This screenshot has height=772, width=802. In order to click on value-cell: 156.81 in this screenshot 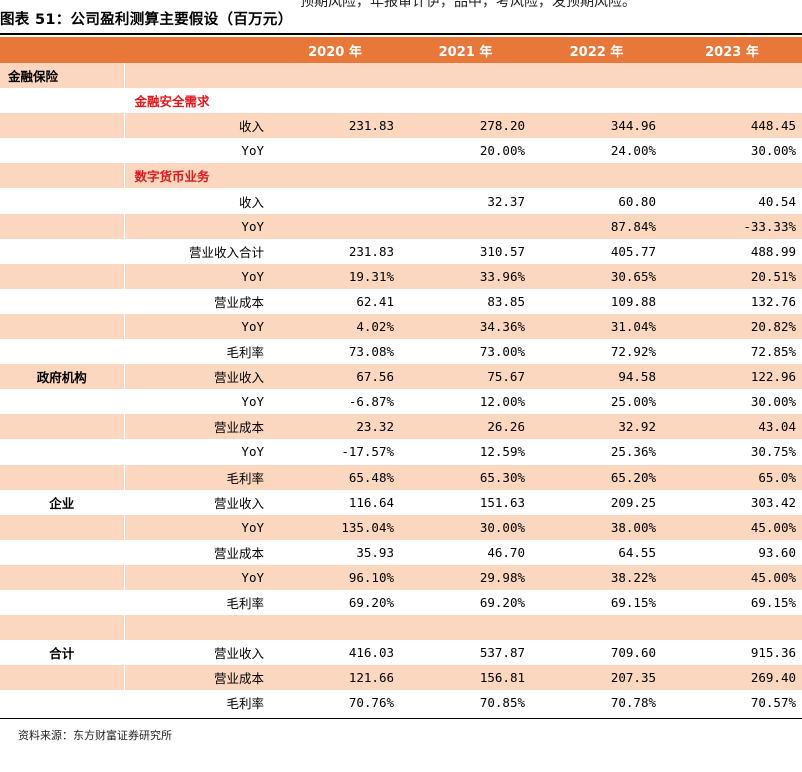, I will do `click(465, 678)`.